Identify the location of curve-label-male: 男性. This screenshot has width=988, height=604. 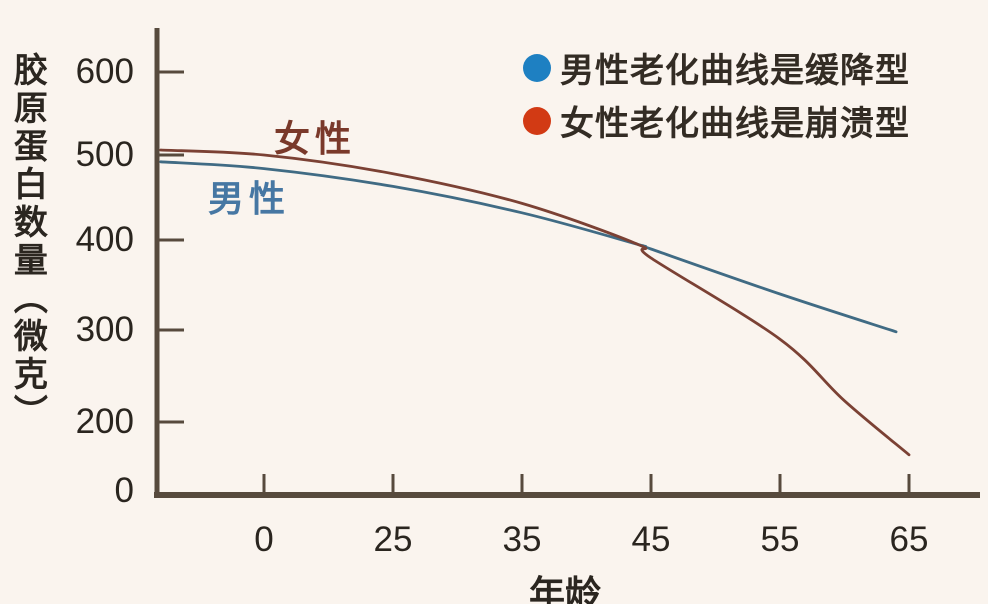
(249, 198).